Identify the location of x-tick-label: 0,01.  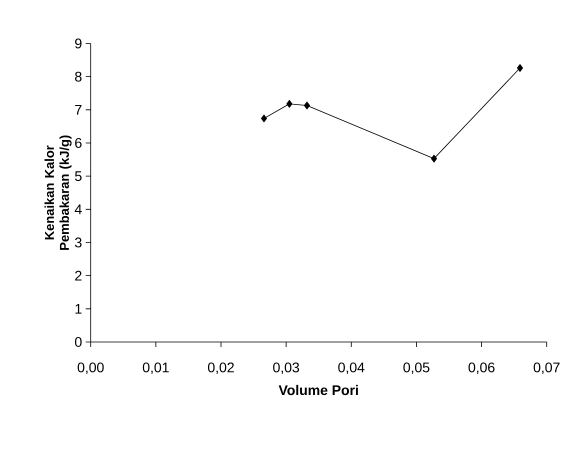
(155, 368).